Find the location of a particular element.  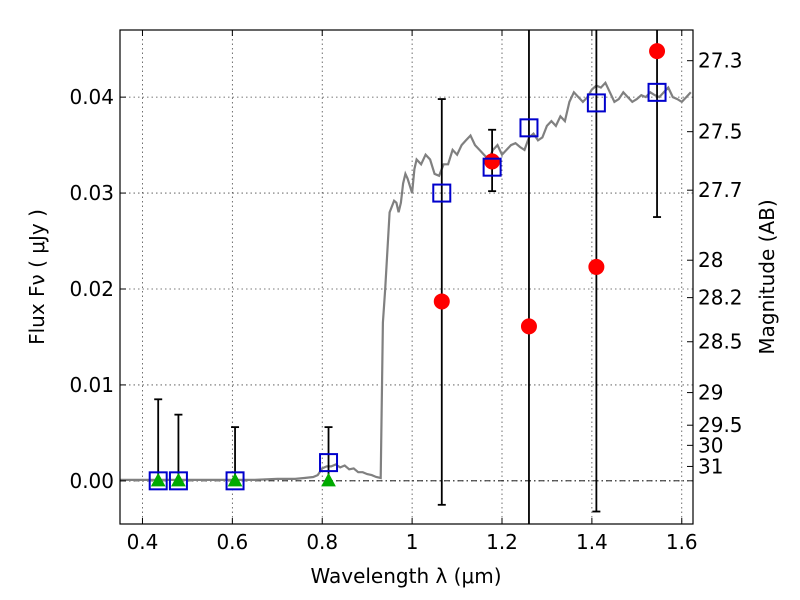

y-tick-label: 0.01 is located at coordinates (91, 385).